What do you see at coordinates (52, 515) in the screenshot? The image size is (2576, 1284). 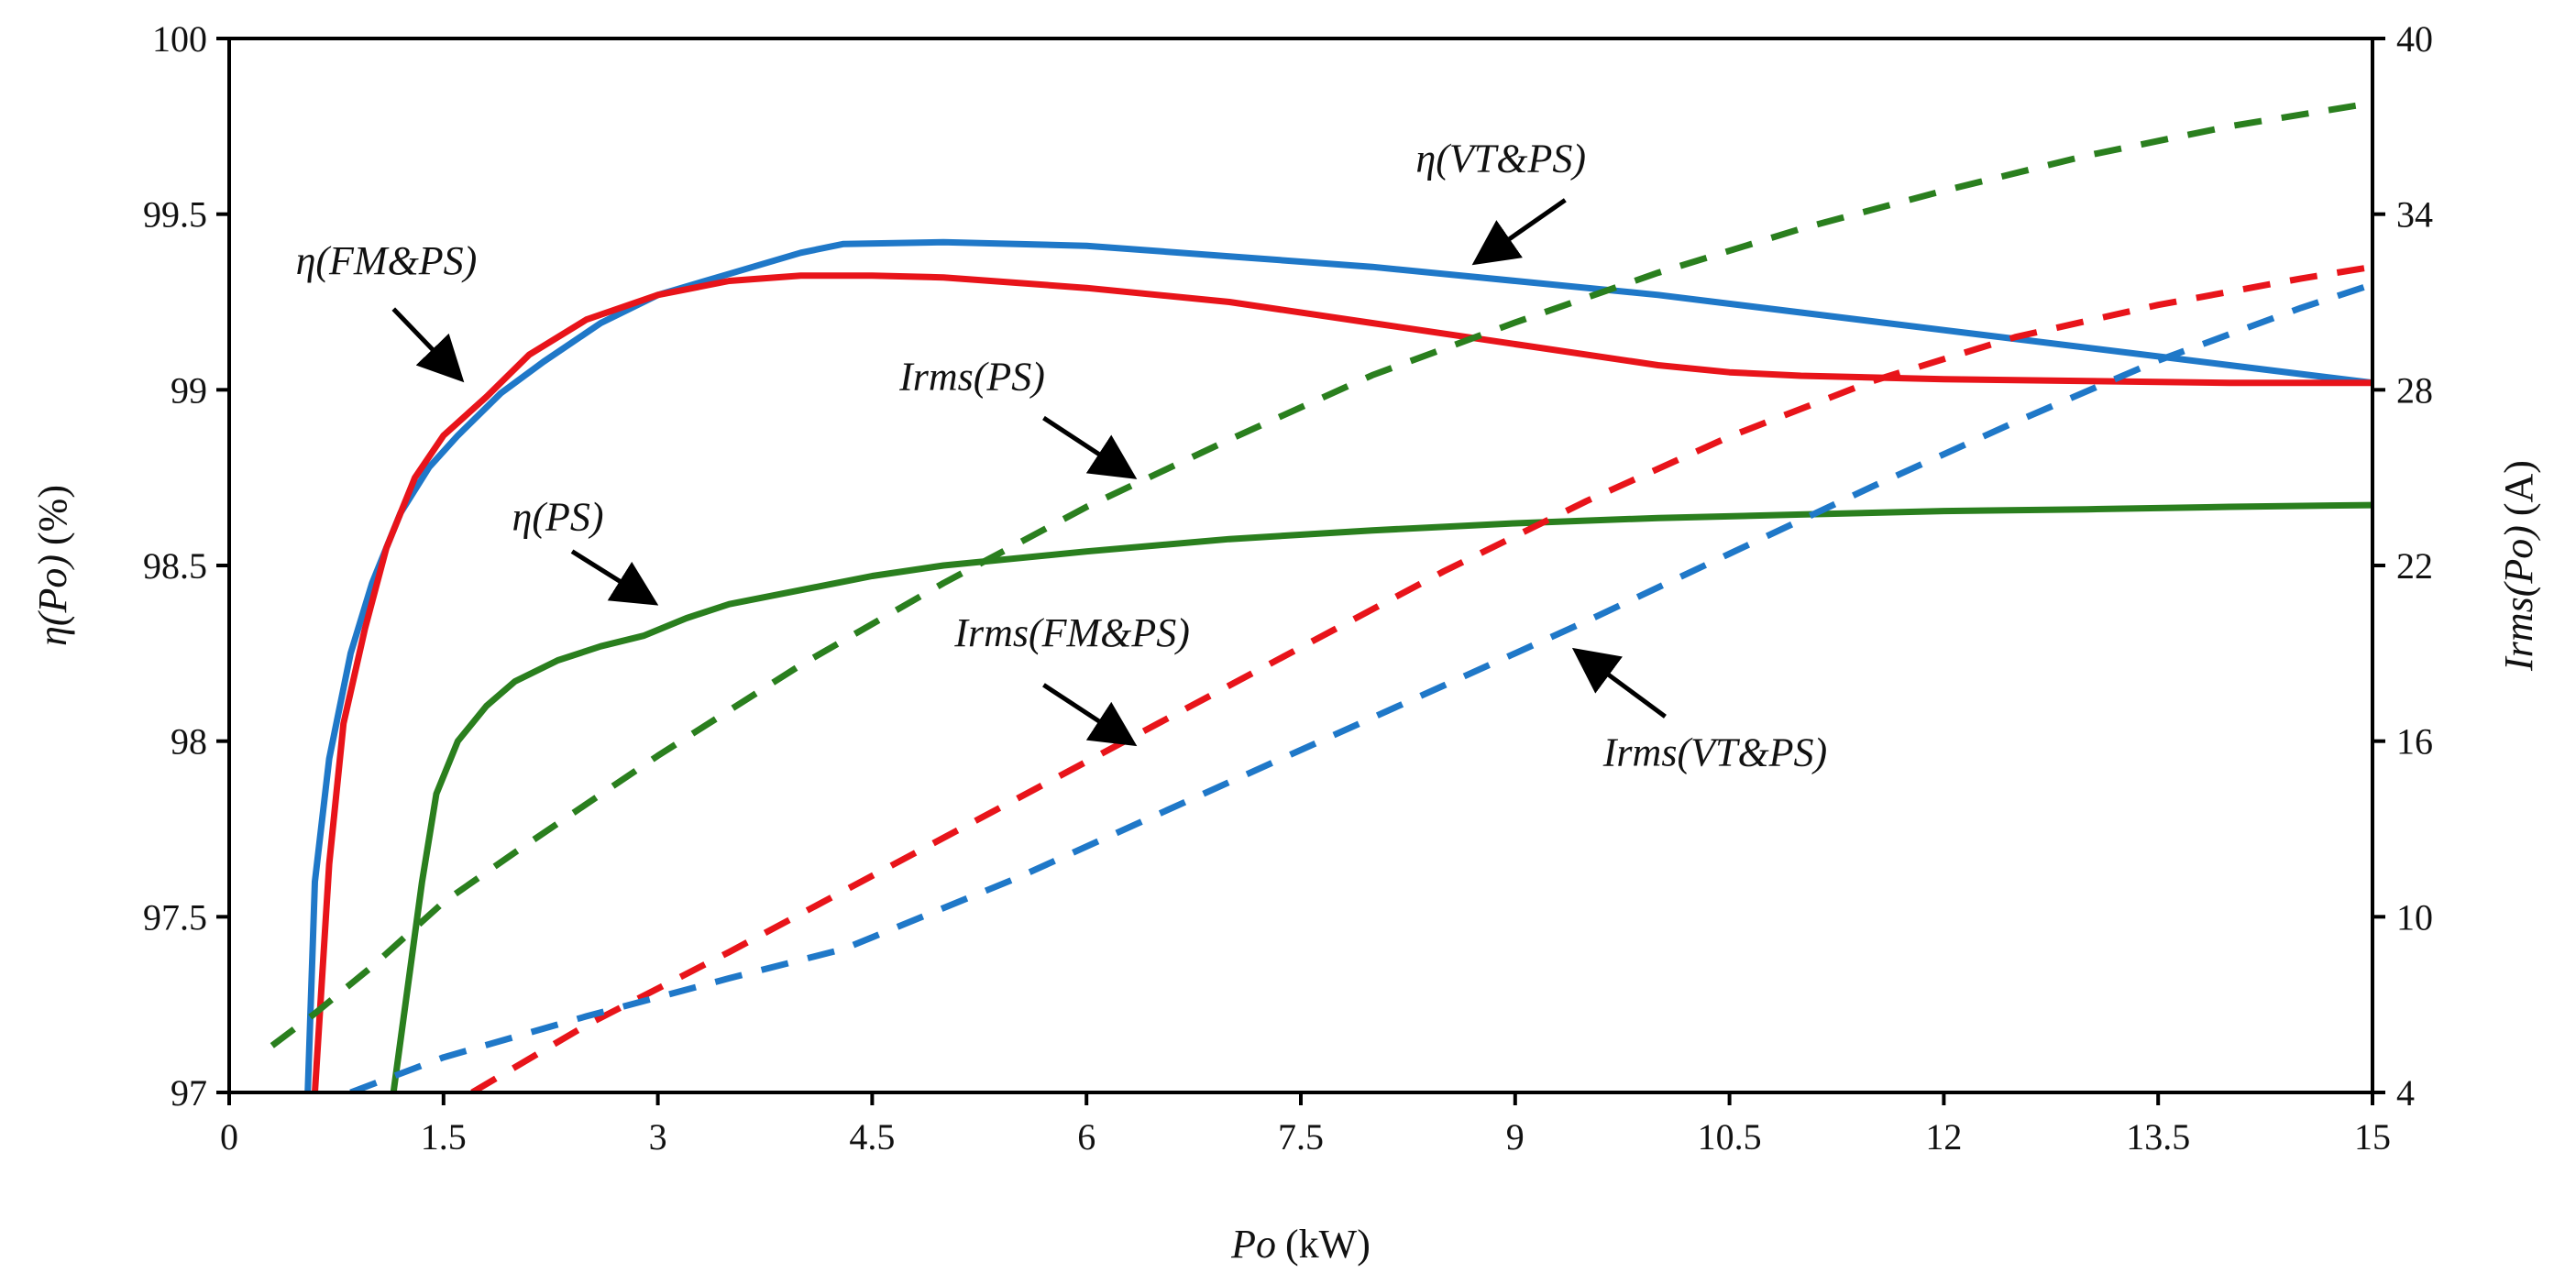 I see `y-left-axis-unit: (%)` at bounding box center [52, 515].